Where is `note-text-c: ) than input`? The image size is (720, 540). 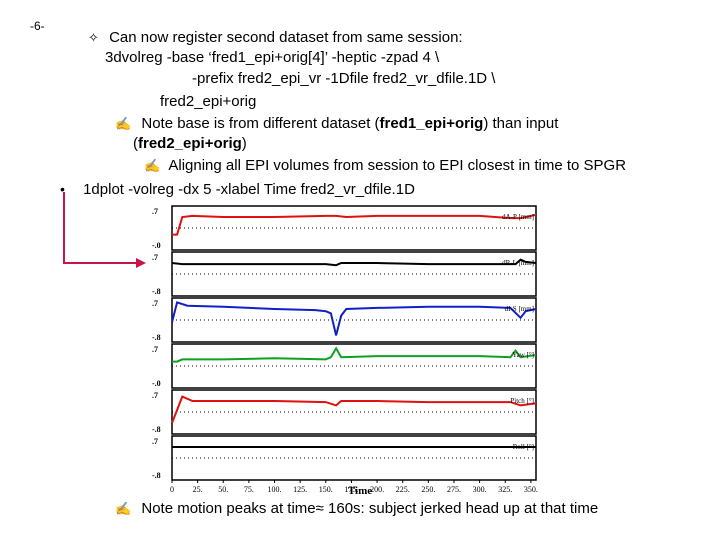 note-text-c: ) than input is located at coordinates (521, 123).